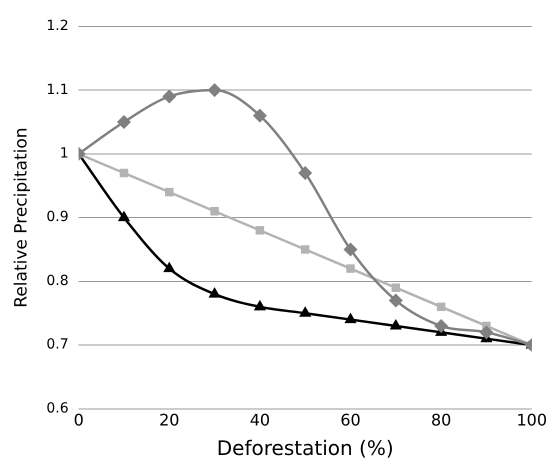 The image size is (558, 474). I want to click on x-axis-title: Deforestation (%), so click(305, 448).